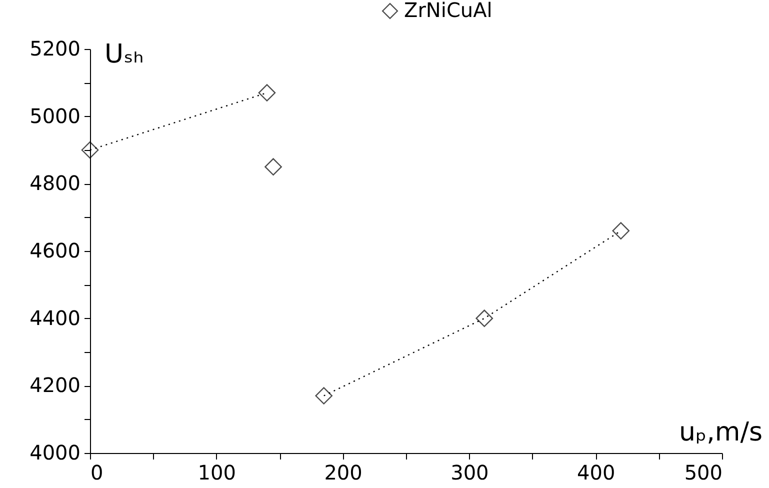  I want to click on y-tick-label: 5000, so click(55, 116).